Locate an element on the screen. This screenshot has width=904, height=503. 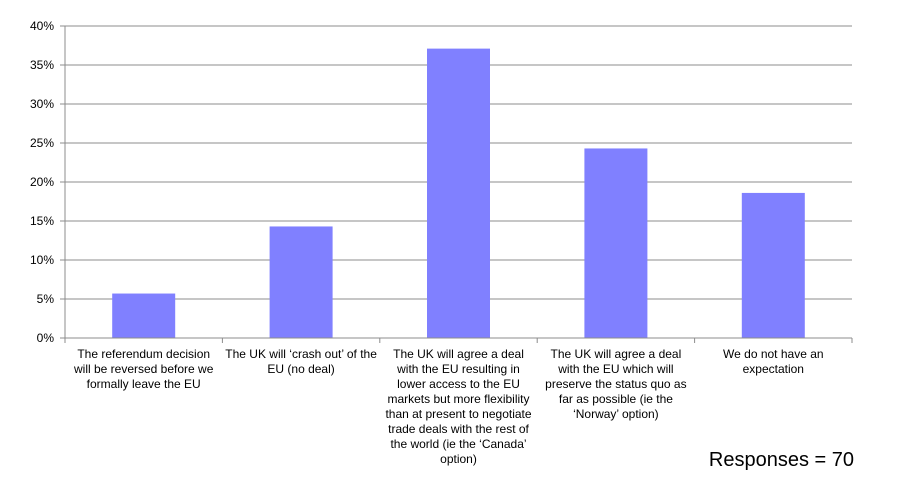
y-tick-label: 10% is located at coordinates (42, 260).